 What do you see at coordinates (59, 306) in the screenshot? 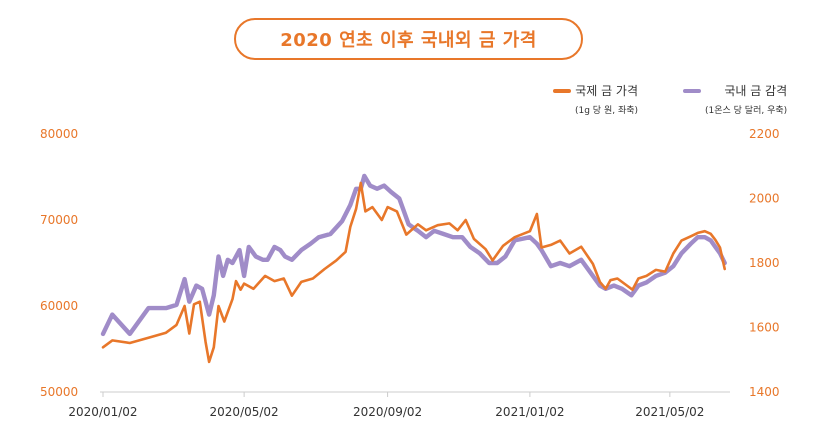
I see `y-left-tick-label: 60000` at bounding box center [59, 306].